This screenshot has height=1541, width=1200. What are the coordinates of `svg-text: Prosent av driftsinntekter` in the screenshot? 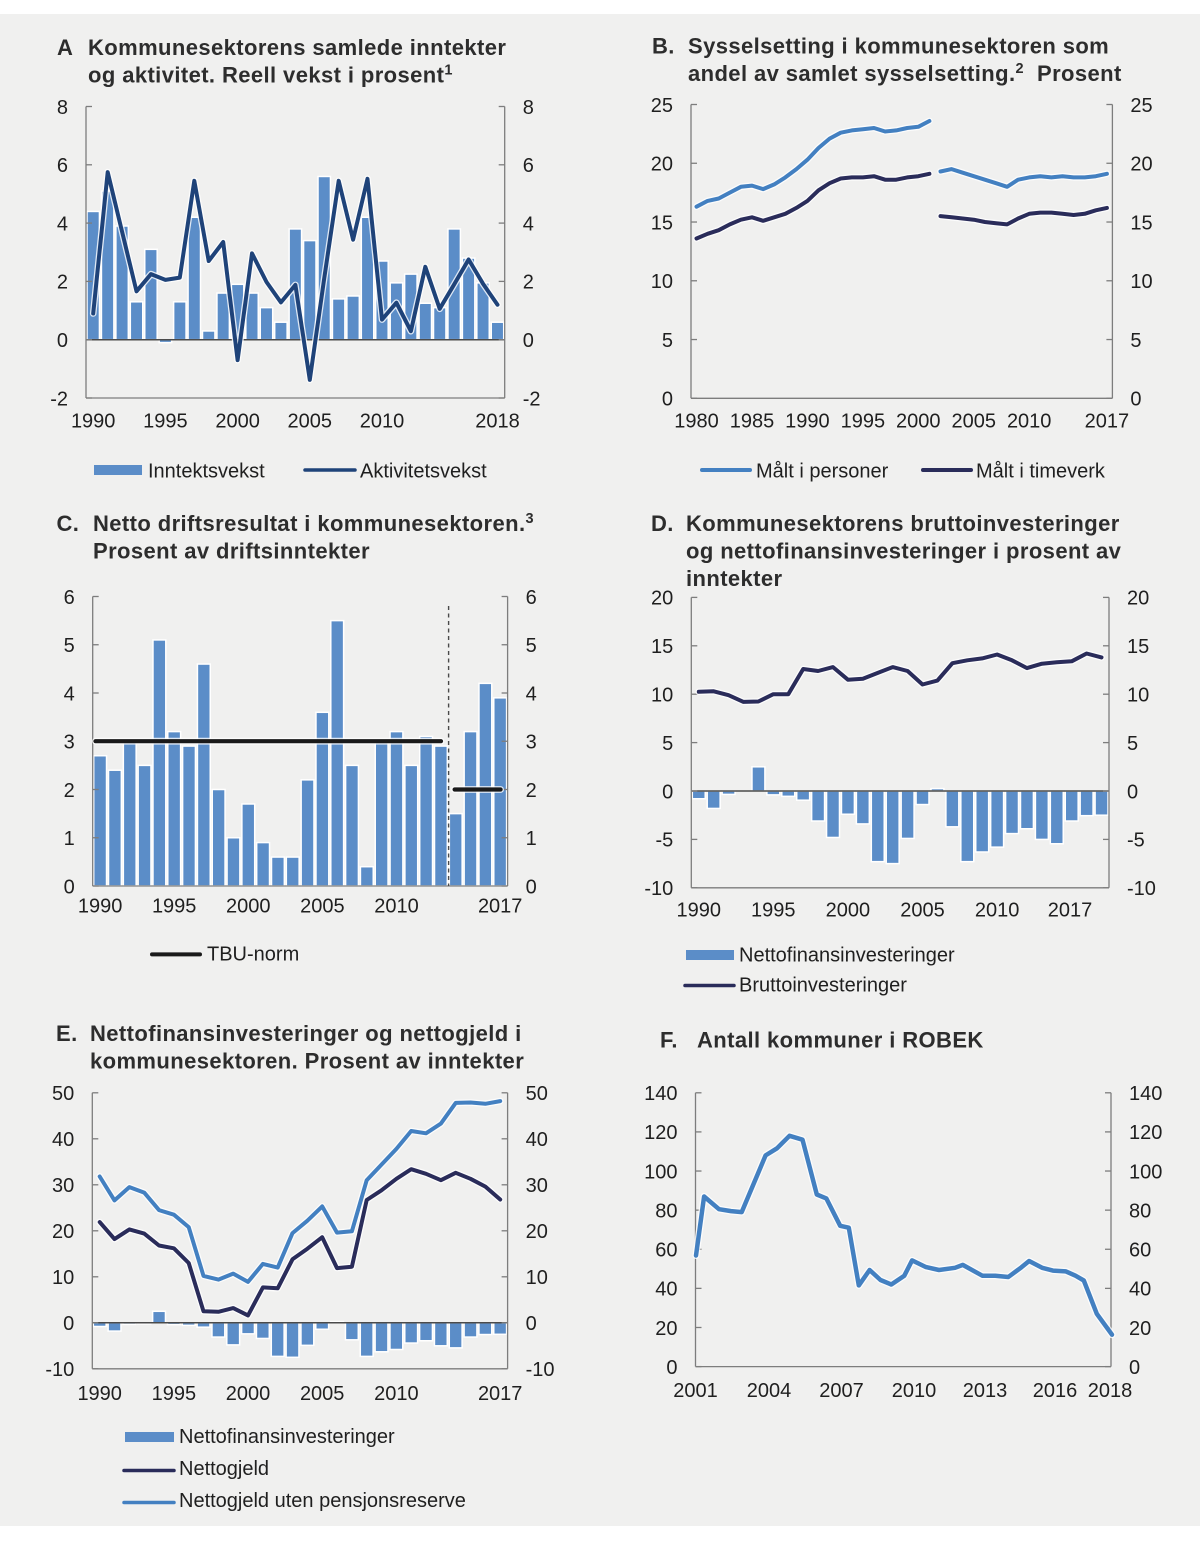 It's located at (231, 551).